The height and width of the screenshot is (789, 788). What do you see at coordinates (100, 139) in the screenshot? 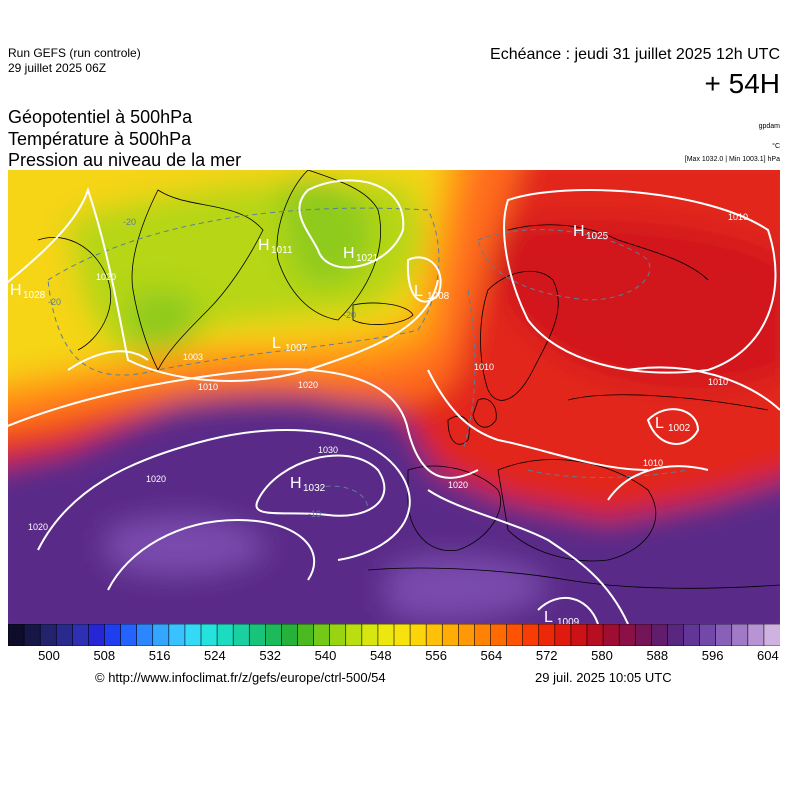
I see `param-temperature: Température à 500hPa` at bounding box center [100, 139].